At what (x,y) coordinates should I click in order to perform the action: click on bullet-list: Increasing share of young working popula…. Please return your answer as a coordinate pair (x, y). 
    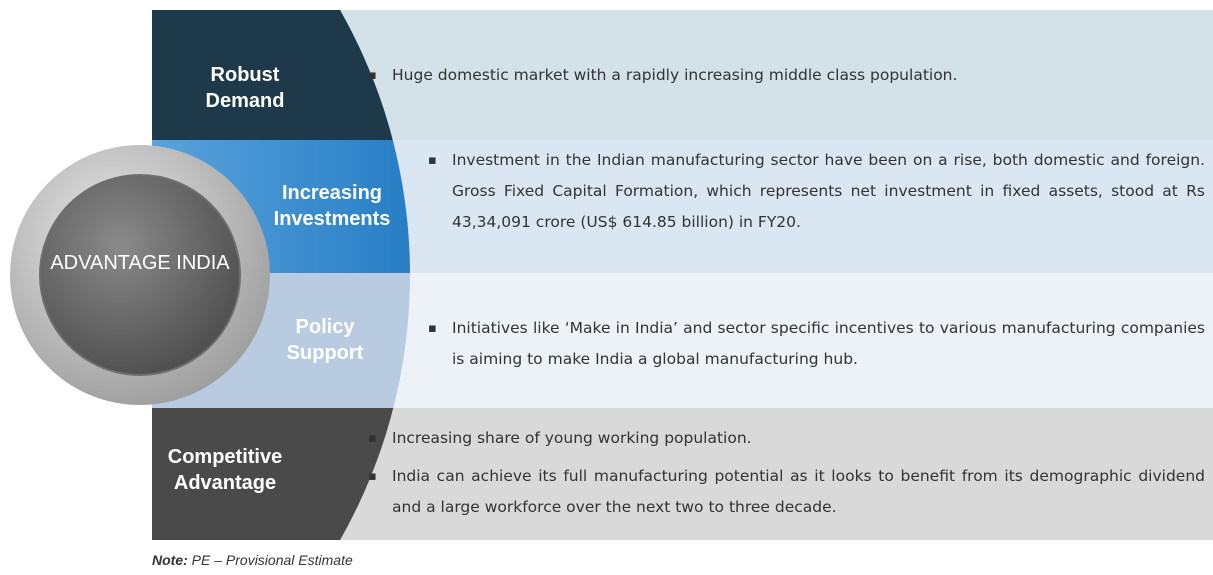
    Looking at the image, I should click on (786, 473).